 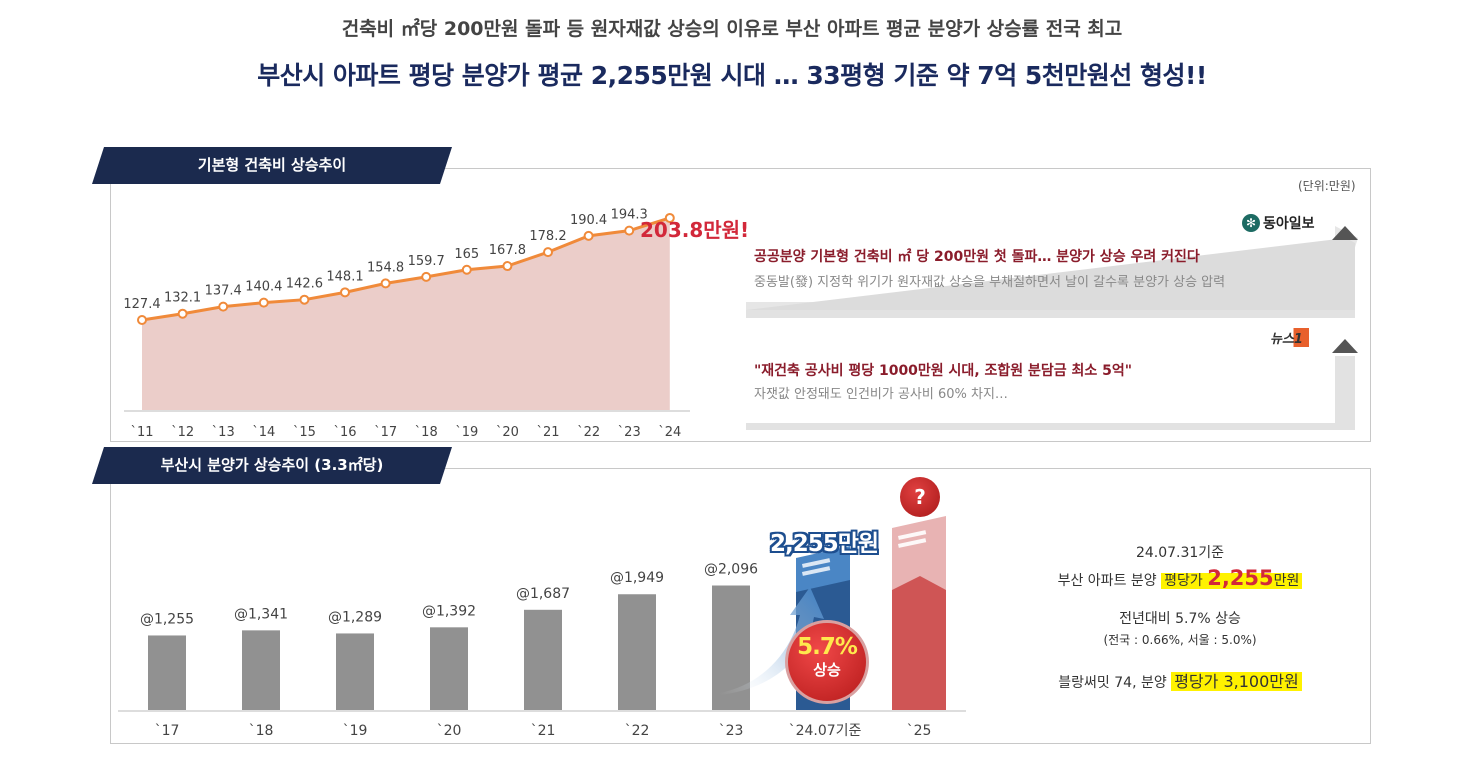 I want to click on summary-line2: 전년대비 5.7% 상승, so click(x=1180, y=619).